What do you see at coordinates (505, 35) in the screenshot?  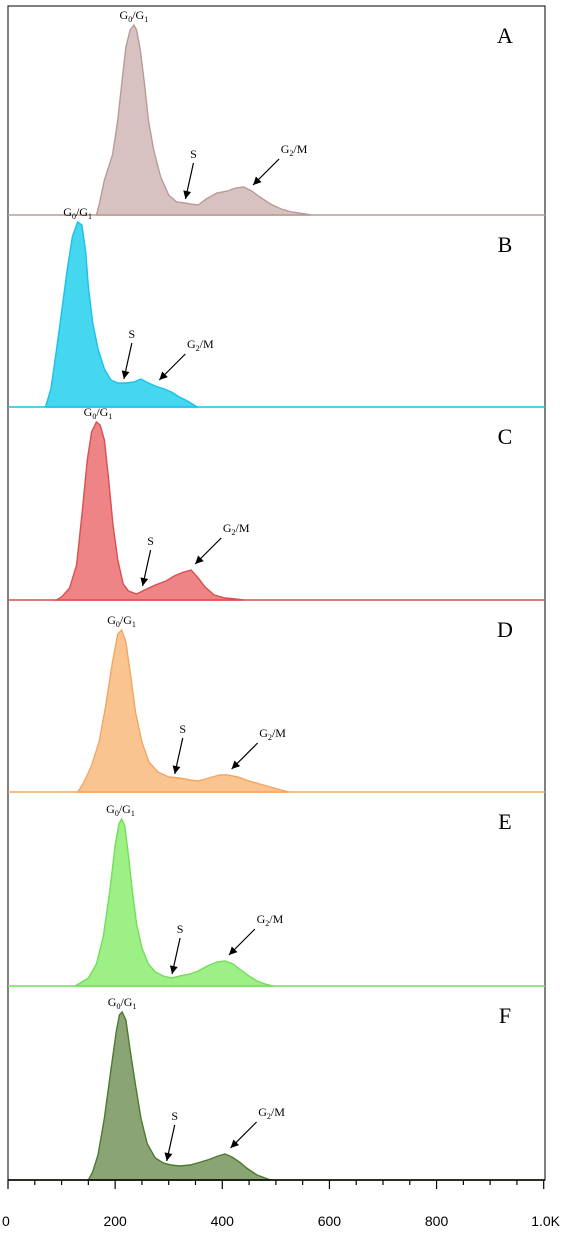 I see `panel-letter: A` at bounding box center [505, 35].